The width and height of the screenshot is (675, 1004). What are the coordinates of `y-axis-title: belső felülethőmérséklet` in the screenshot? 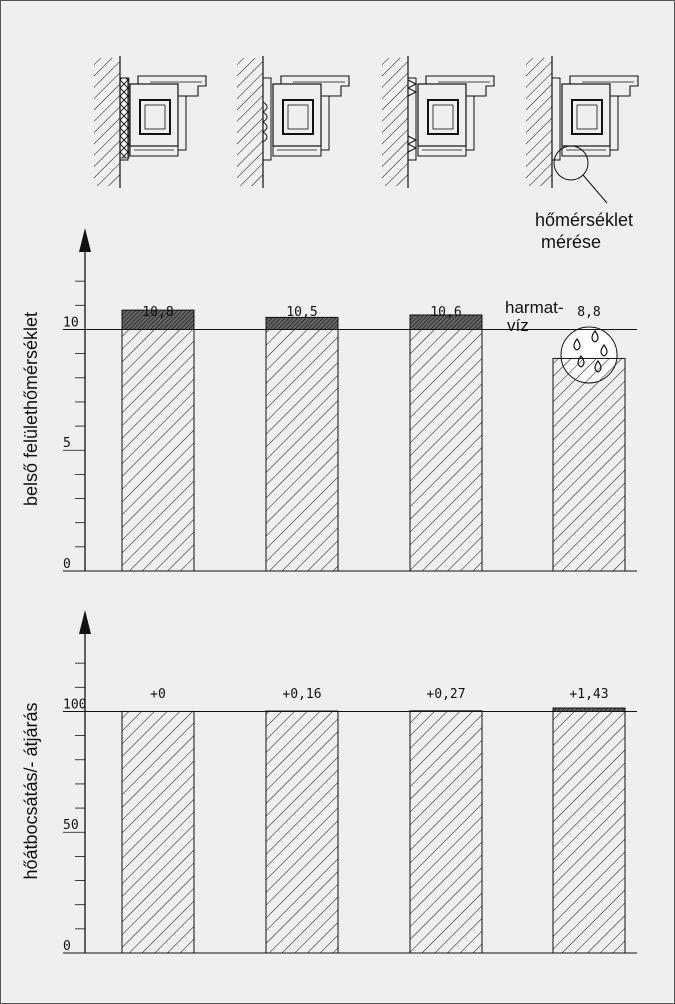 It's located at (31, 409).